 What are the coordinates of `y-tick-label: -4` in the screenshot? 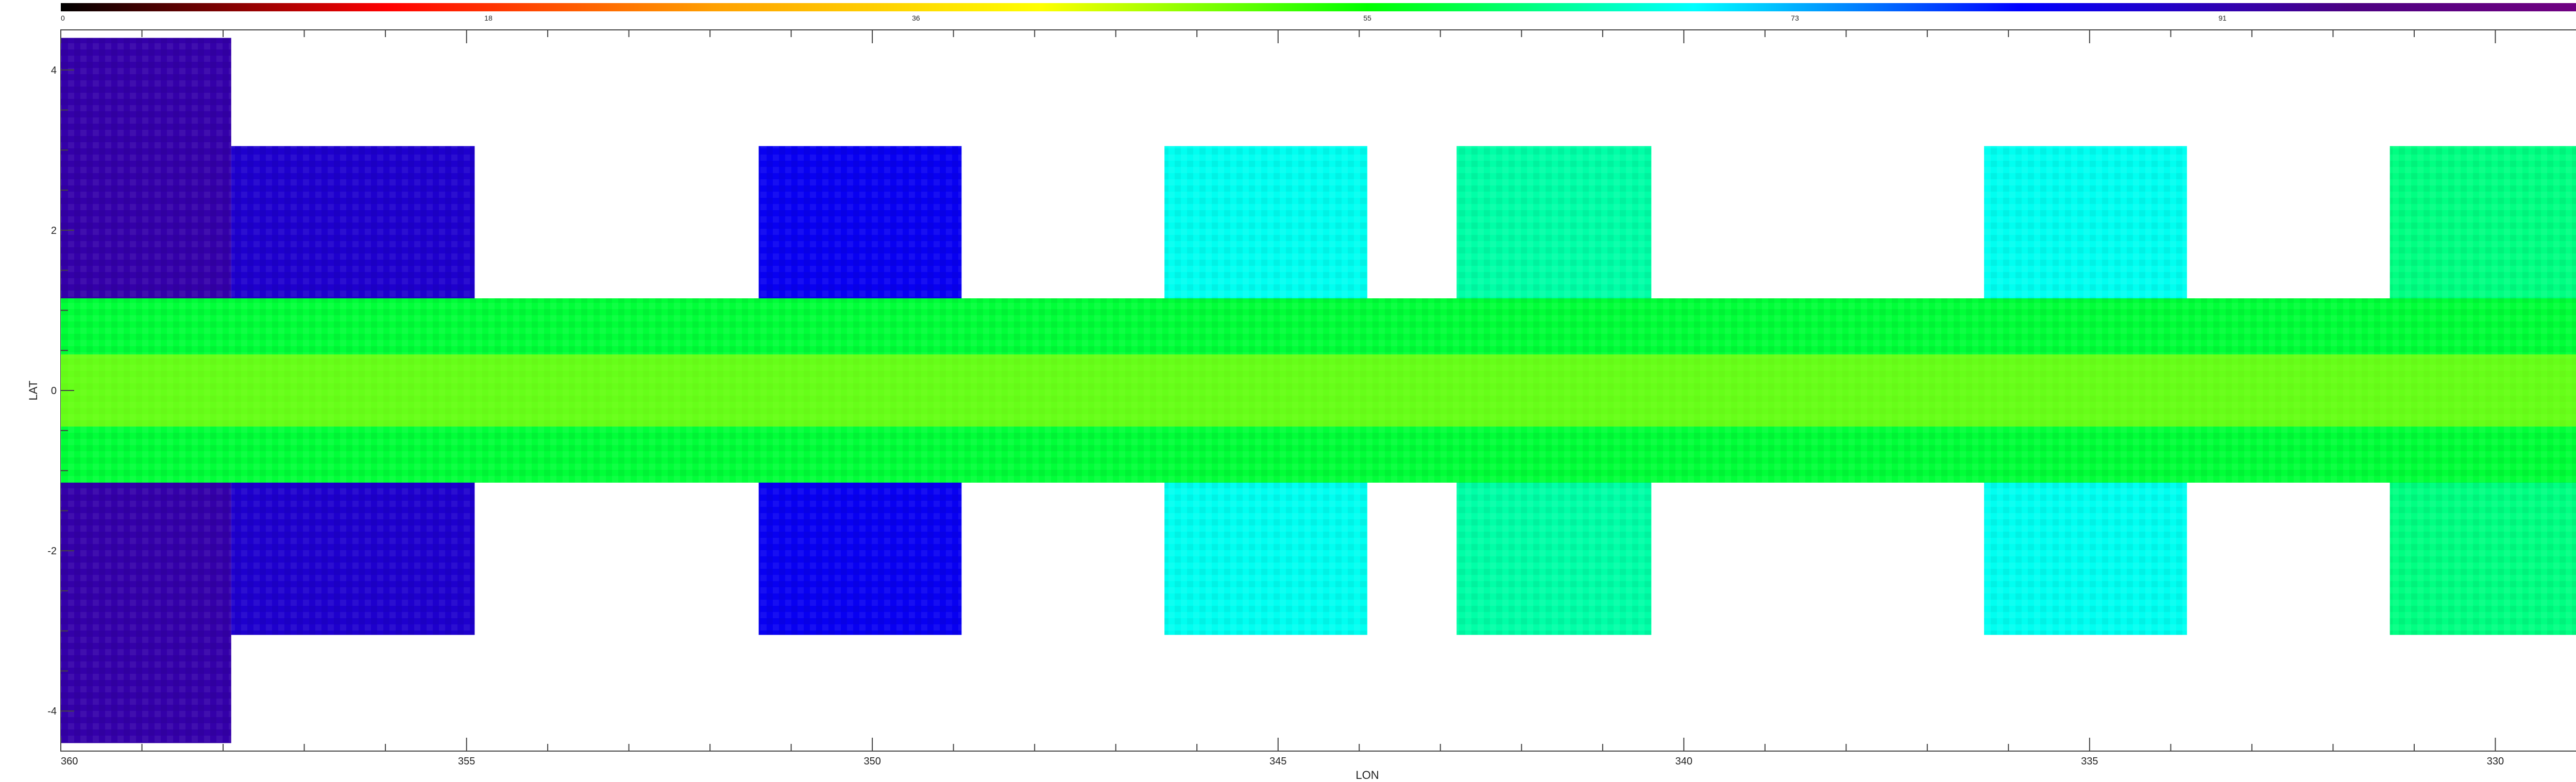 It's located at (52, 711).